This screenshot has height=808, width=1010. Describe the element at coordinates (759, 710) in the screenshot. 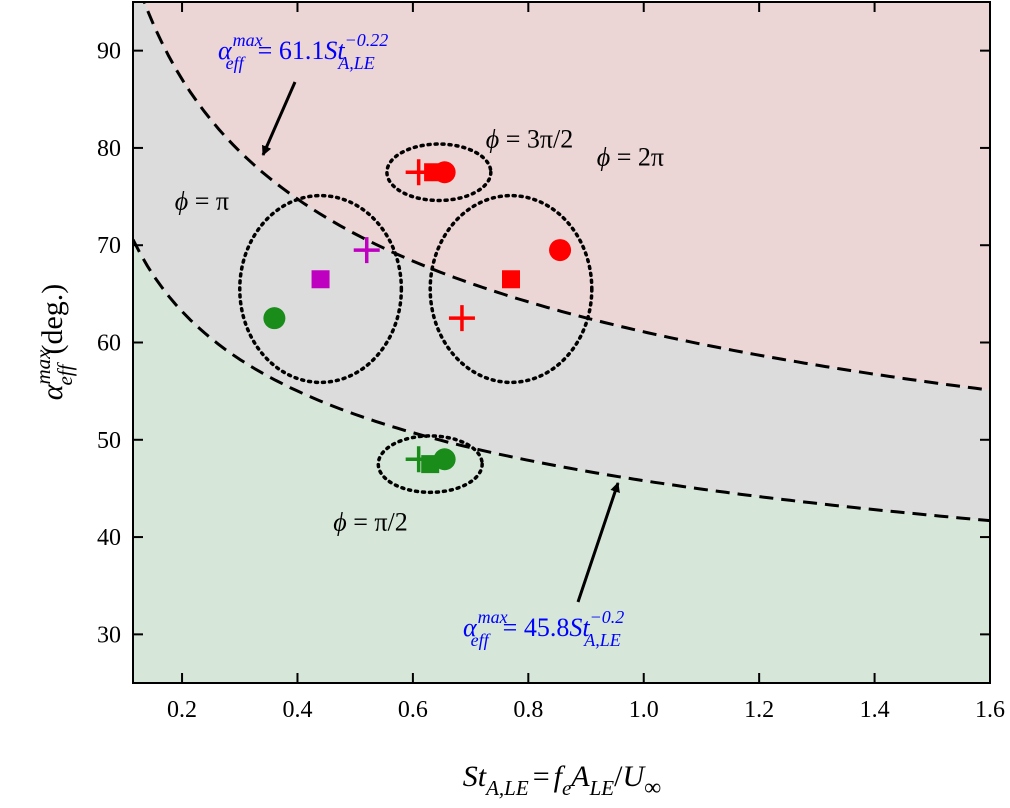

I see `x-tick-label: 1.2` at that location.